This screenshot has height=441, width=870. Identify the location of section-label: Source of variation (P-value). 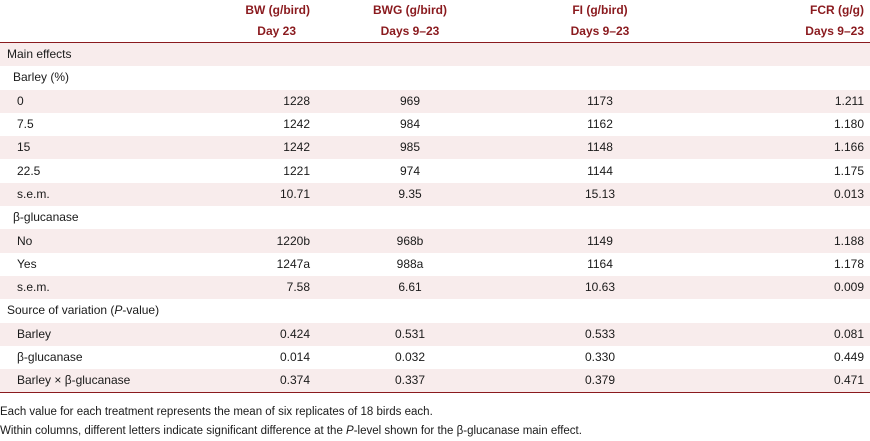
(435, 310).